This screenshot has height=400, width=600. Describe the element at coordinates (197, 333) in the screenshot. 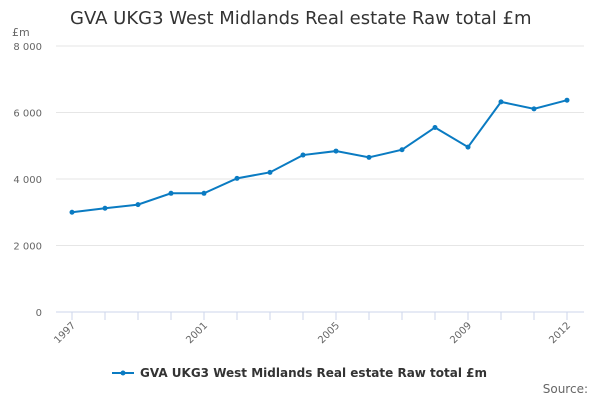

I see `x-tick-label: 2001` at that location.